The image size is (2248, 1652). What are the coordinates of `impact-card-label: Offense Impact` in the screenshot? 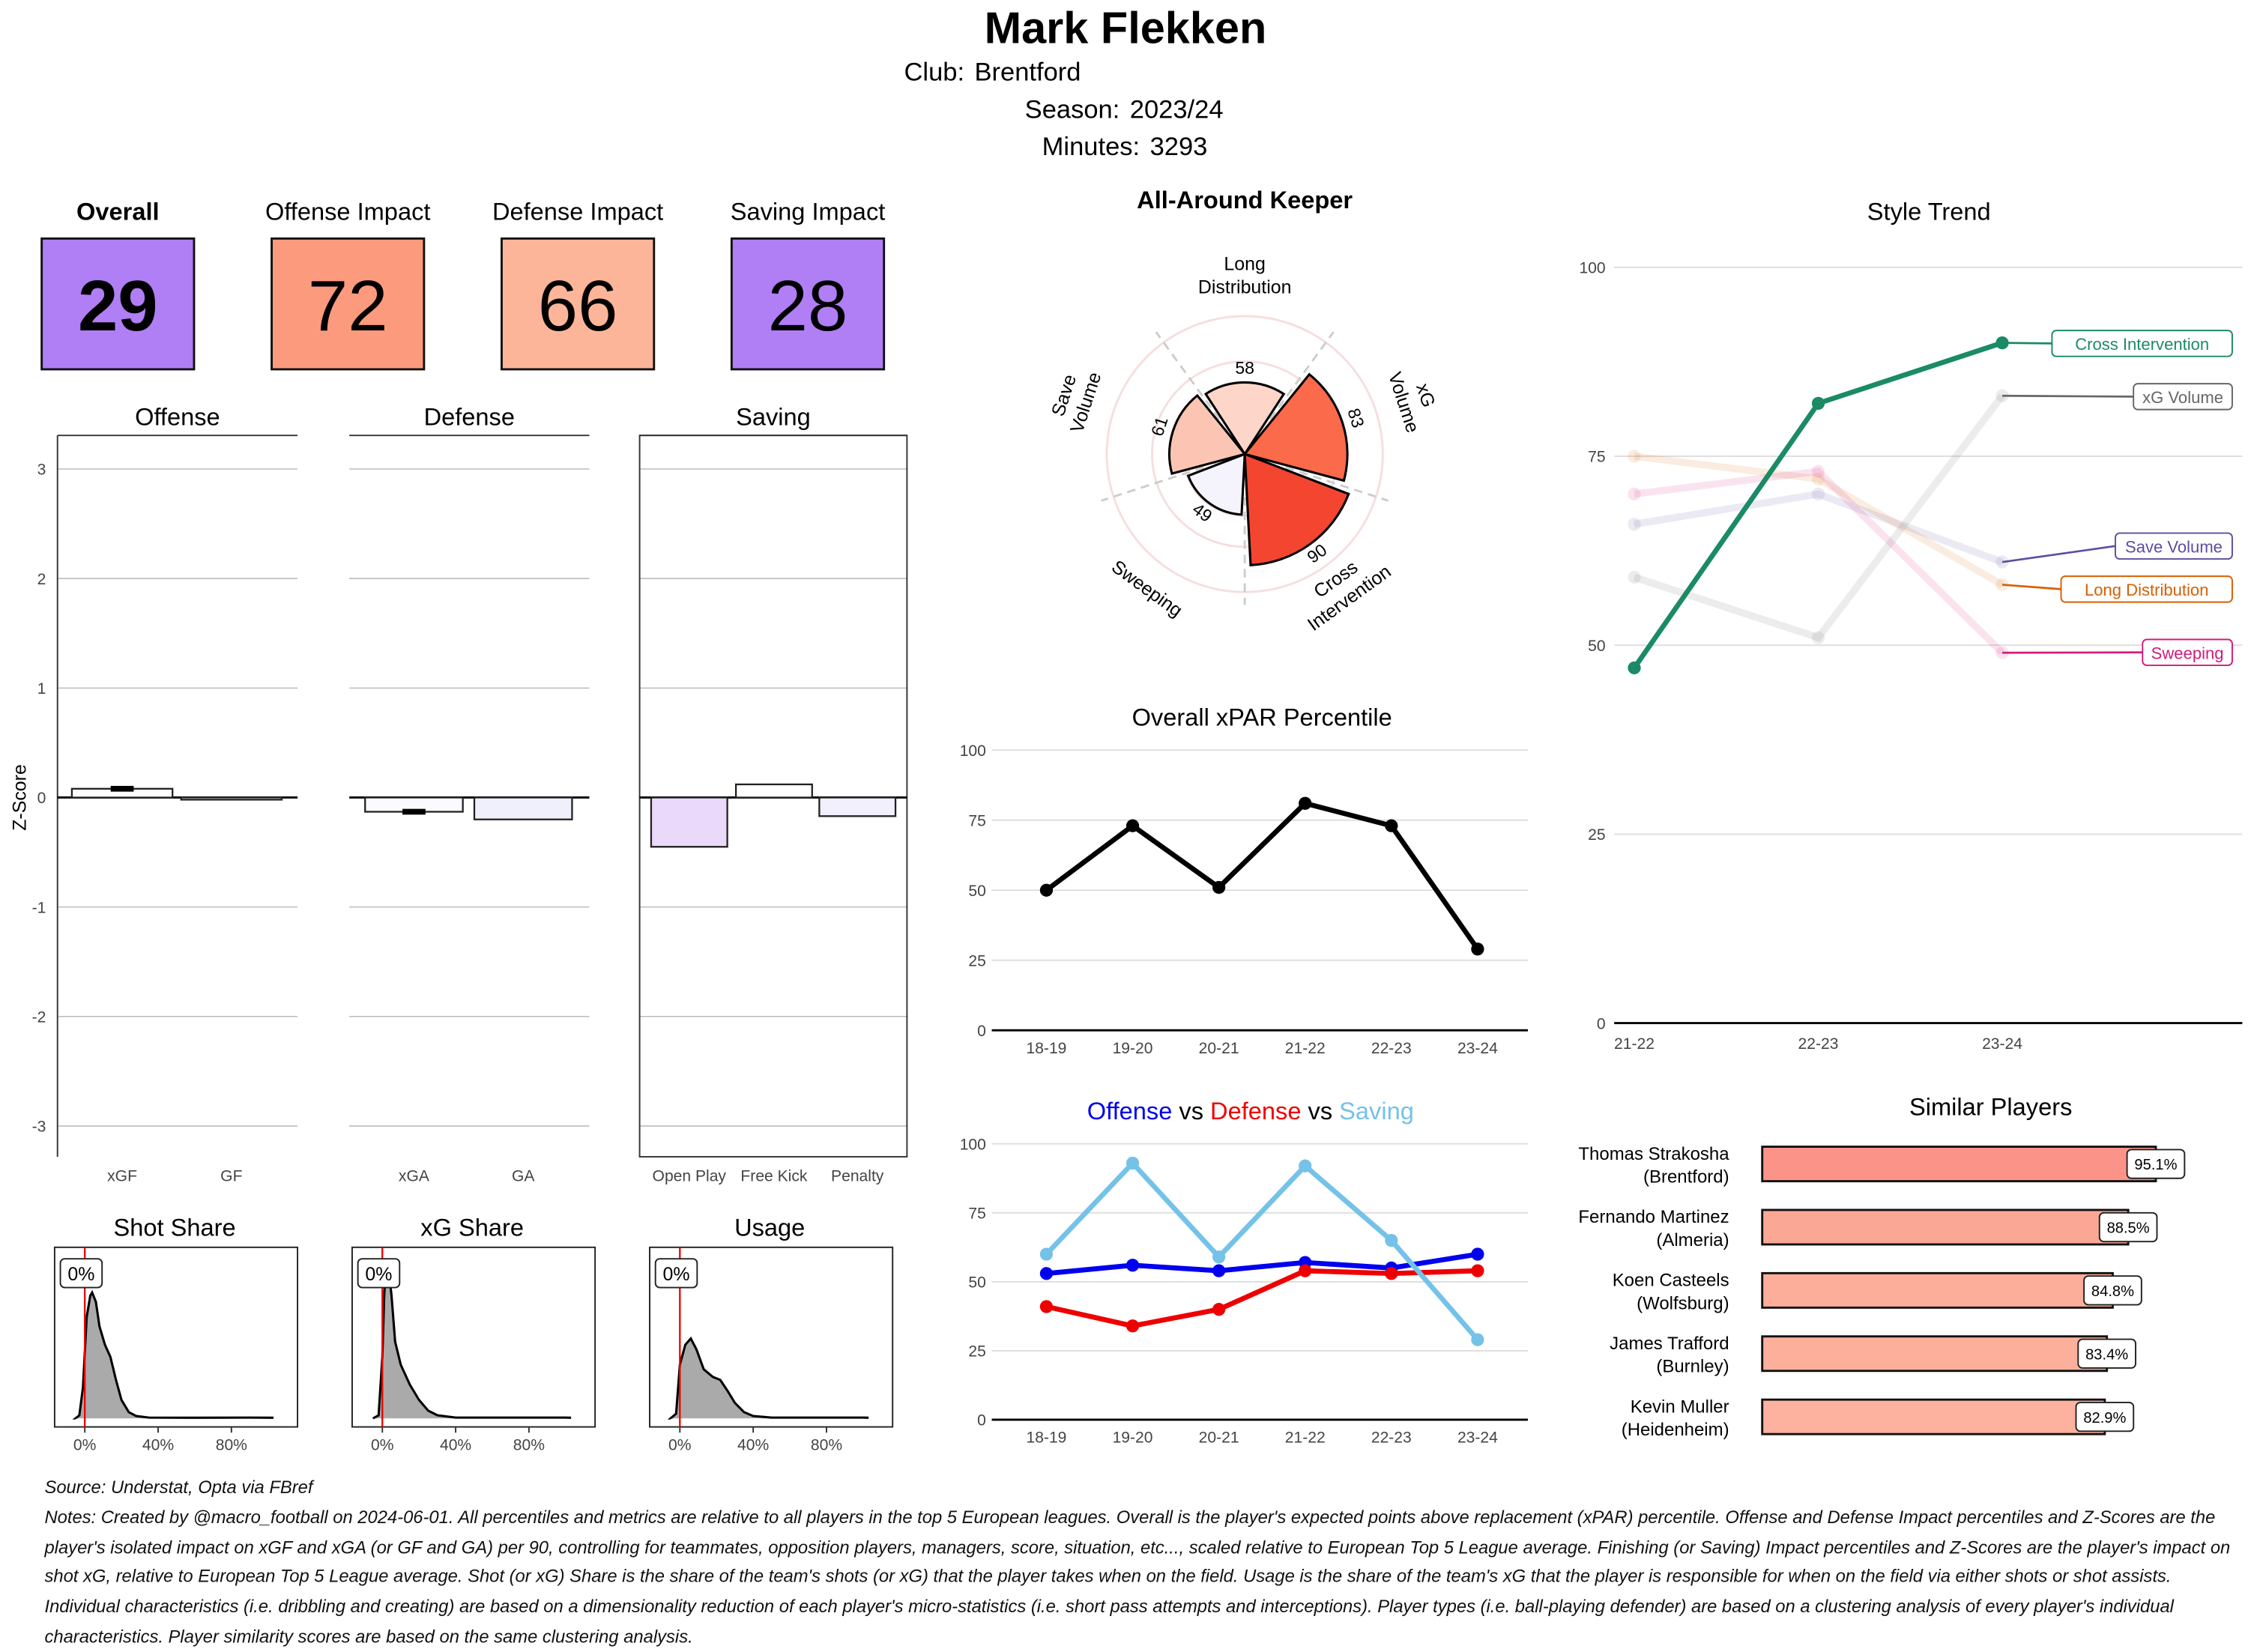 It's located at (347, 211).